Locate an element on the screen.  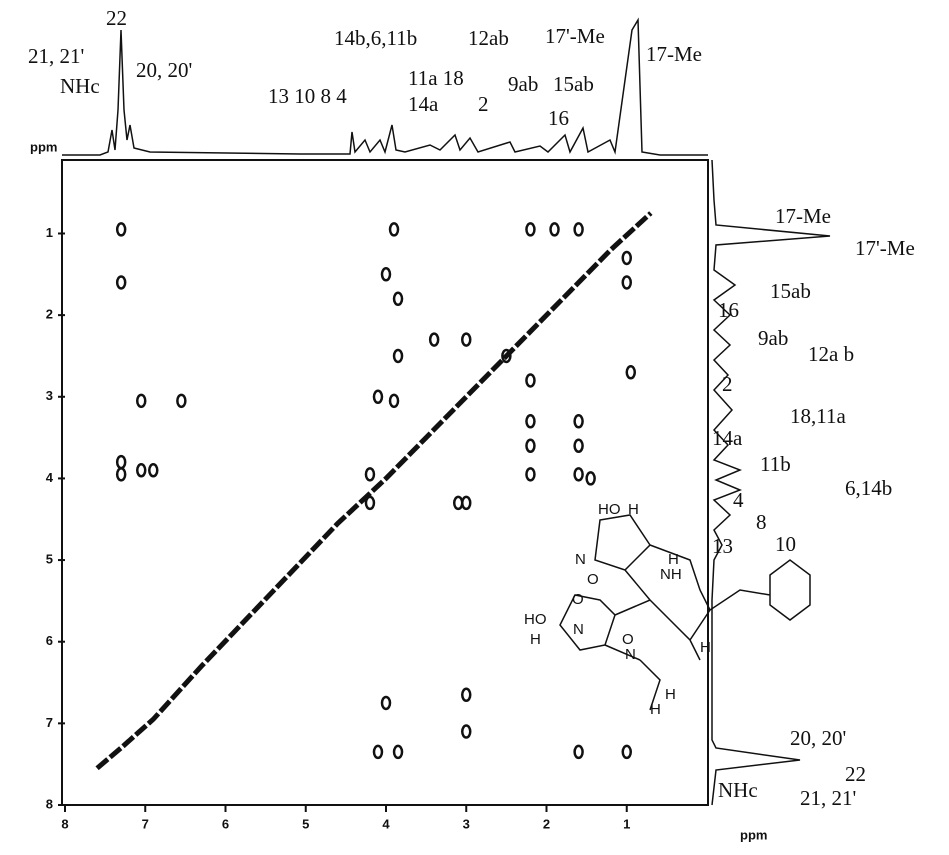
y-tick-label: 6 is located at coordinates (49, 640).